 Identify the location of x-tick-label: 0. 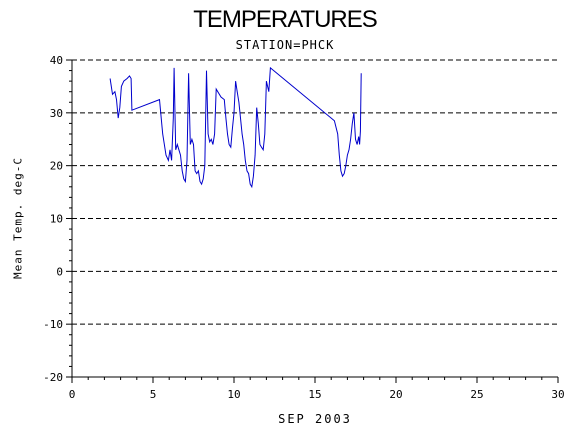
(72, 394).